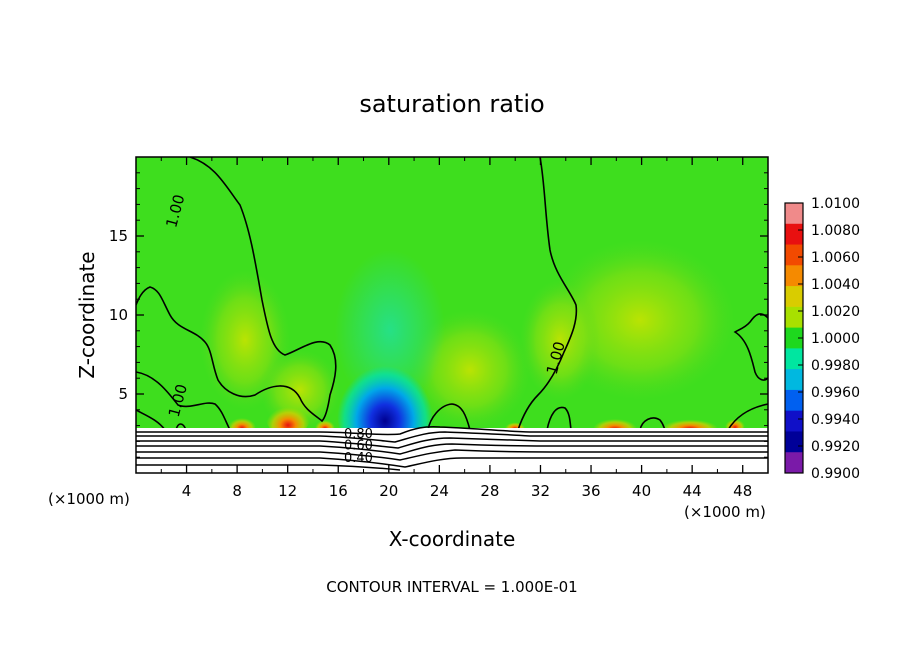  I want to click on chart-title: saturation ratio, so click(451, 104).